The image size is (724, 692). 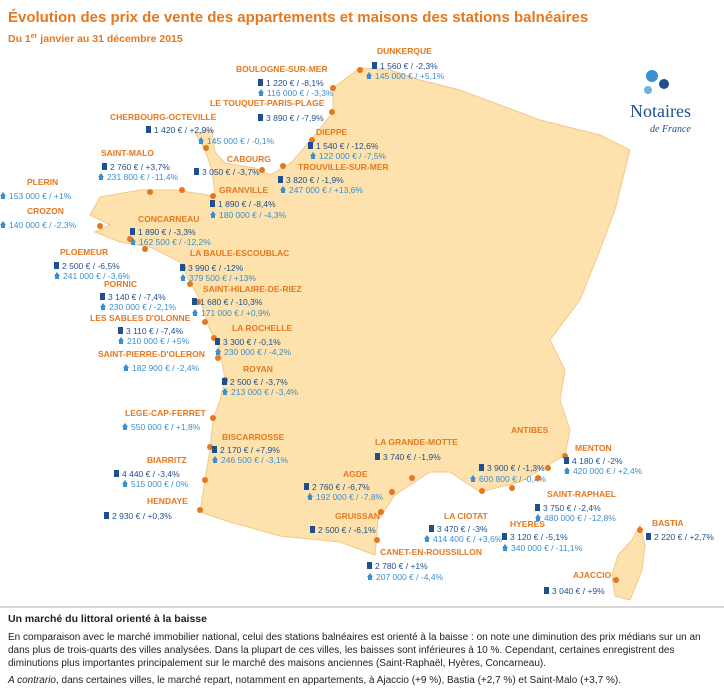 I want to click on apartment-price: 3 050 € / -3,7%, so click(x=231, y=172).